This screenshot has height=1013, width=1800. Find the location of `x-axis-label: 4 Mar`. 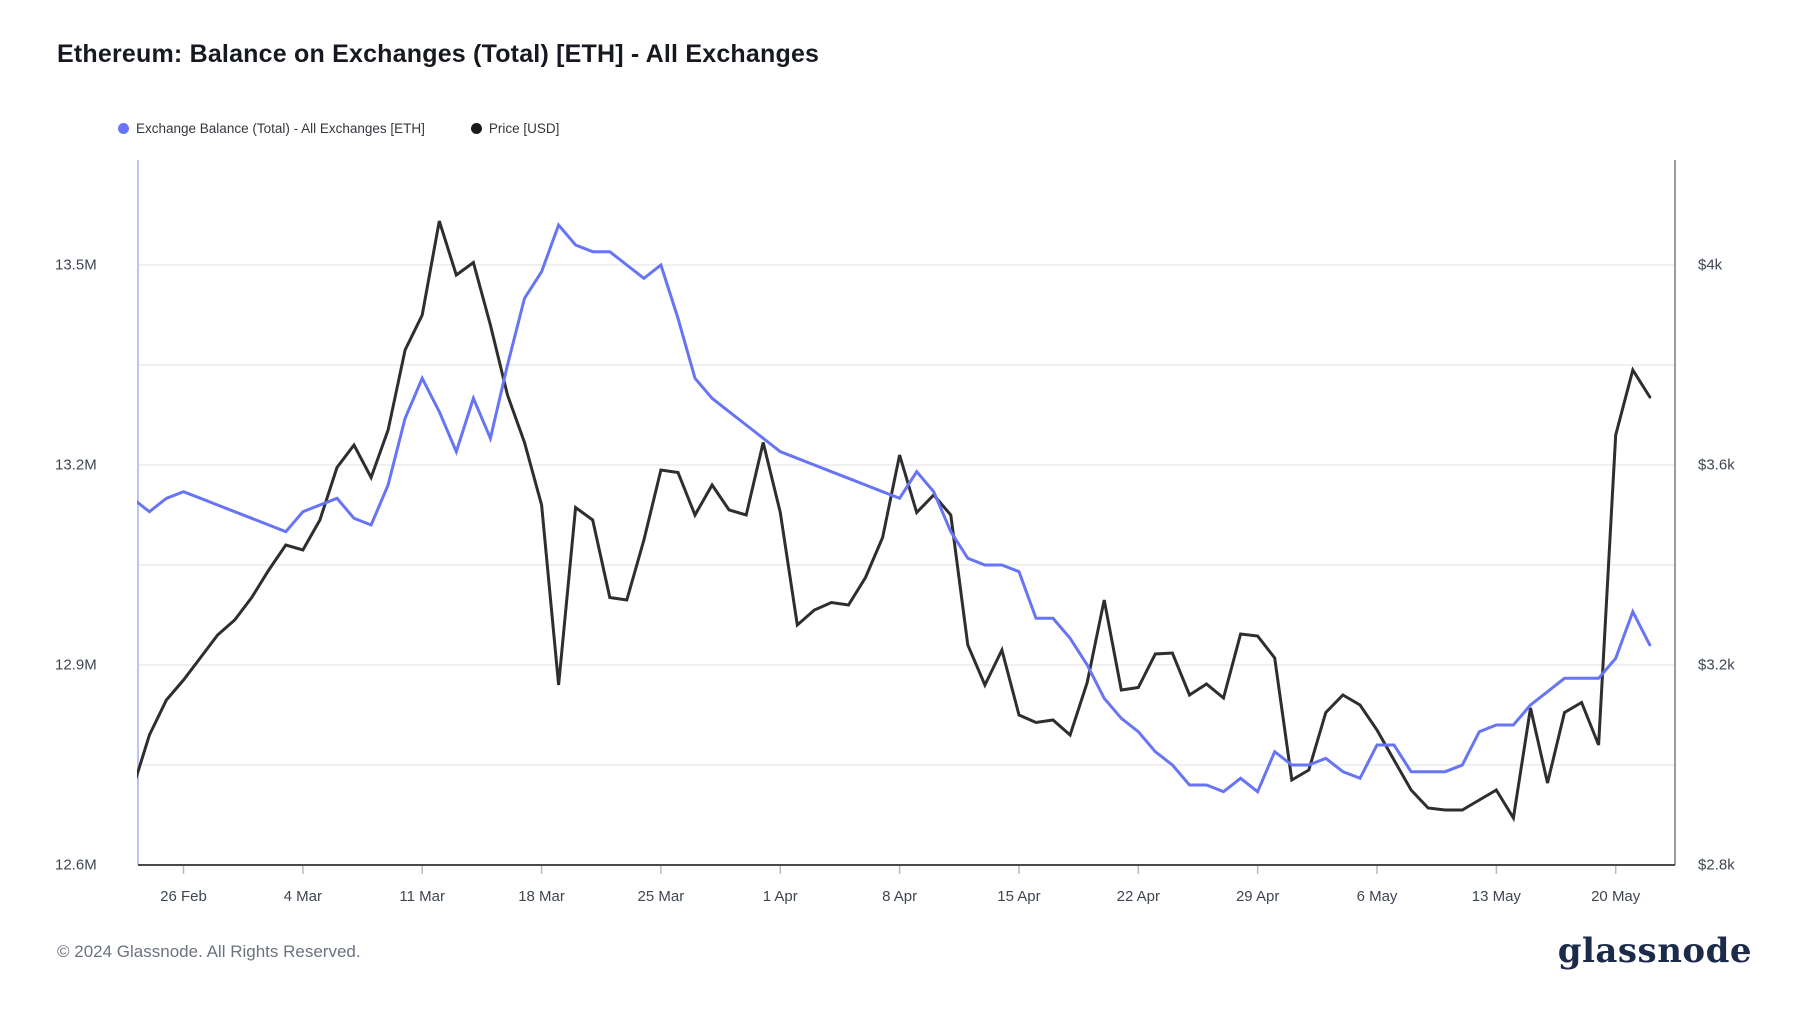

x-axis-label: 4 Mar is located at coordinates (303, 896).